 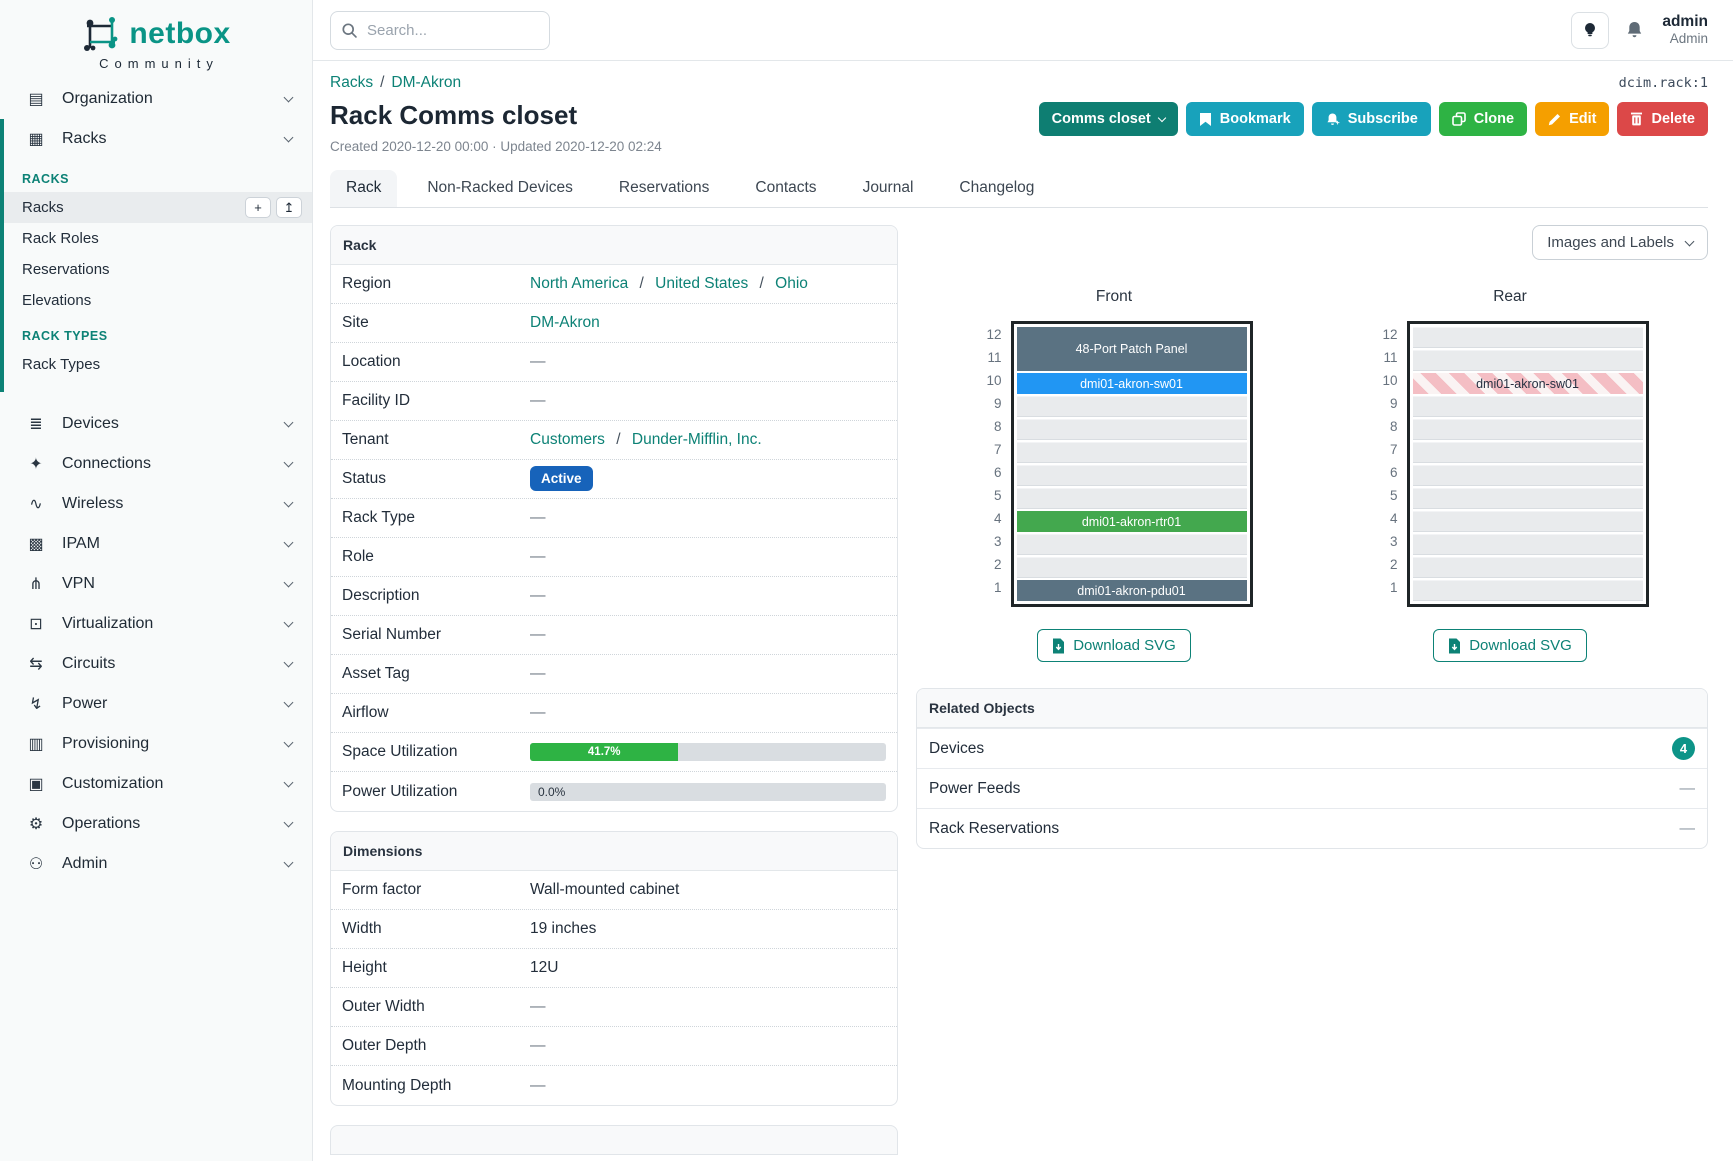 What do you see at coordinates (258, 207) in the screenshot?
I see `add-rack-button: +` at bounding box center [258, 207].